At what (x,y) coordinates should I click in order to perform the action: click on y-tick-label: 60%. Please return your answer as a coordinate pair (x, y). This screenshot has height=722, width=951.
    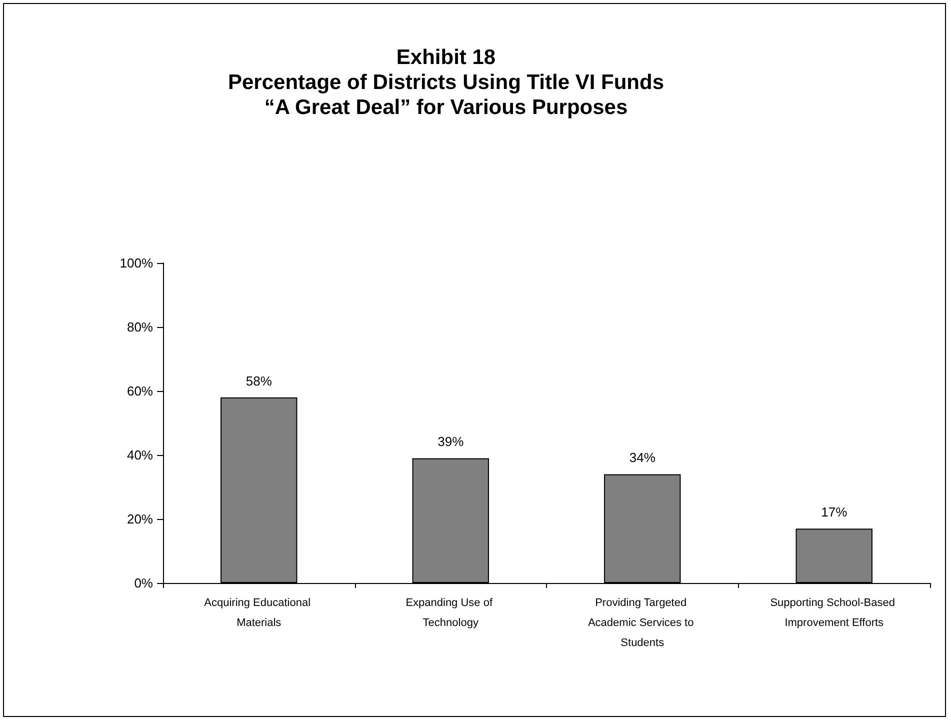
    Looking at the image, I should click on (140, 391).